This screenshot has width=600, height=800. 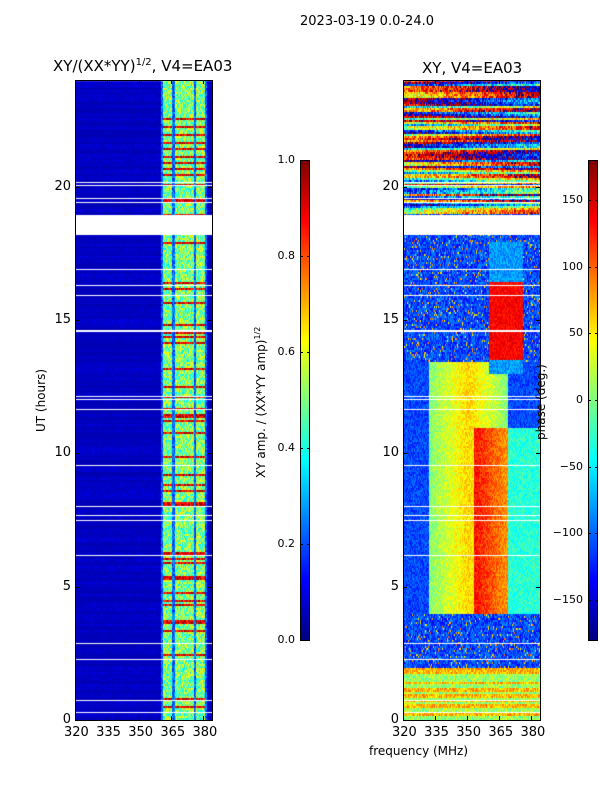 I want to click on colorbar-tick-label: −50, so click(x=571, y=466).